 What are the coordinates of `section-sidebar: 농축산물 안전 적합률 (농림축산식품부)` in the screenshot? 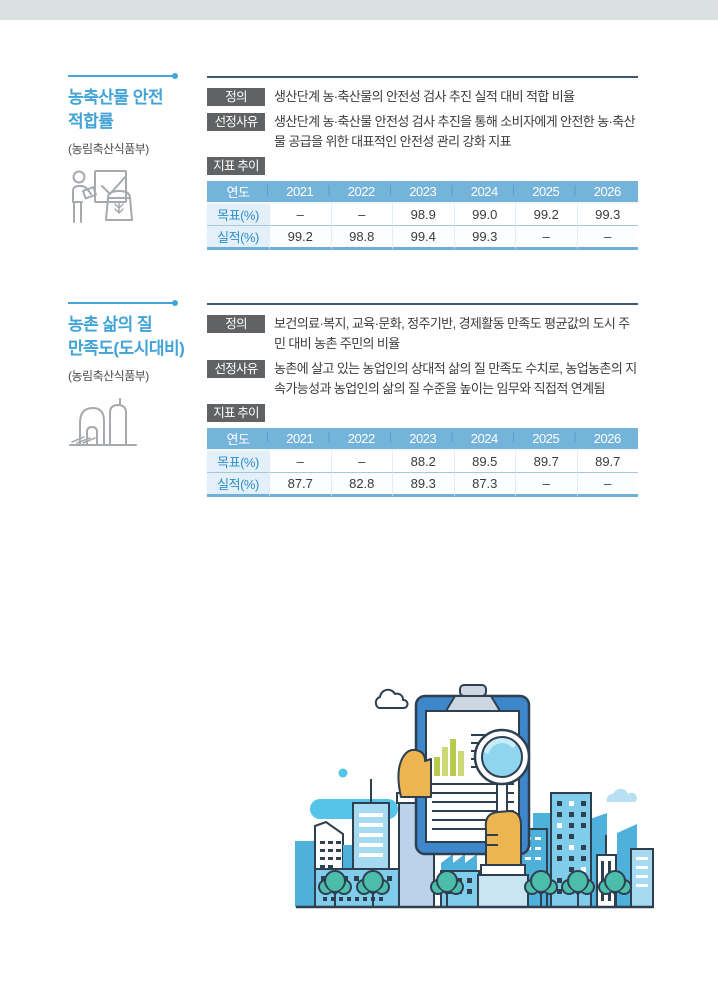 It's located at (135, 150).